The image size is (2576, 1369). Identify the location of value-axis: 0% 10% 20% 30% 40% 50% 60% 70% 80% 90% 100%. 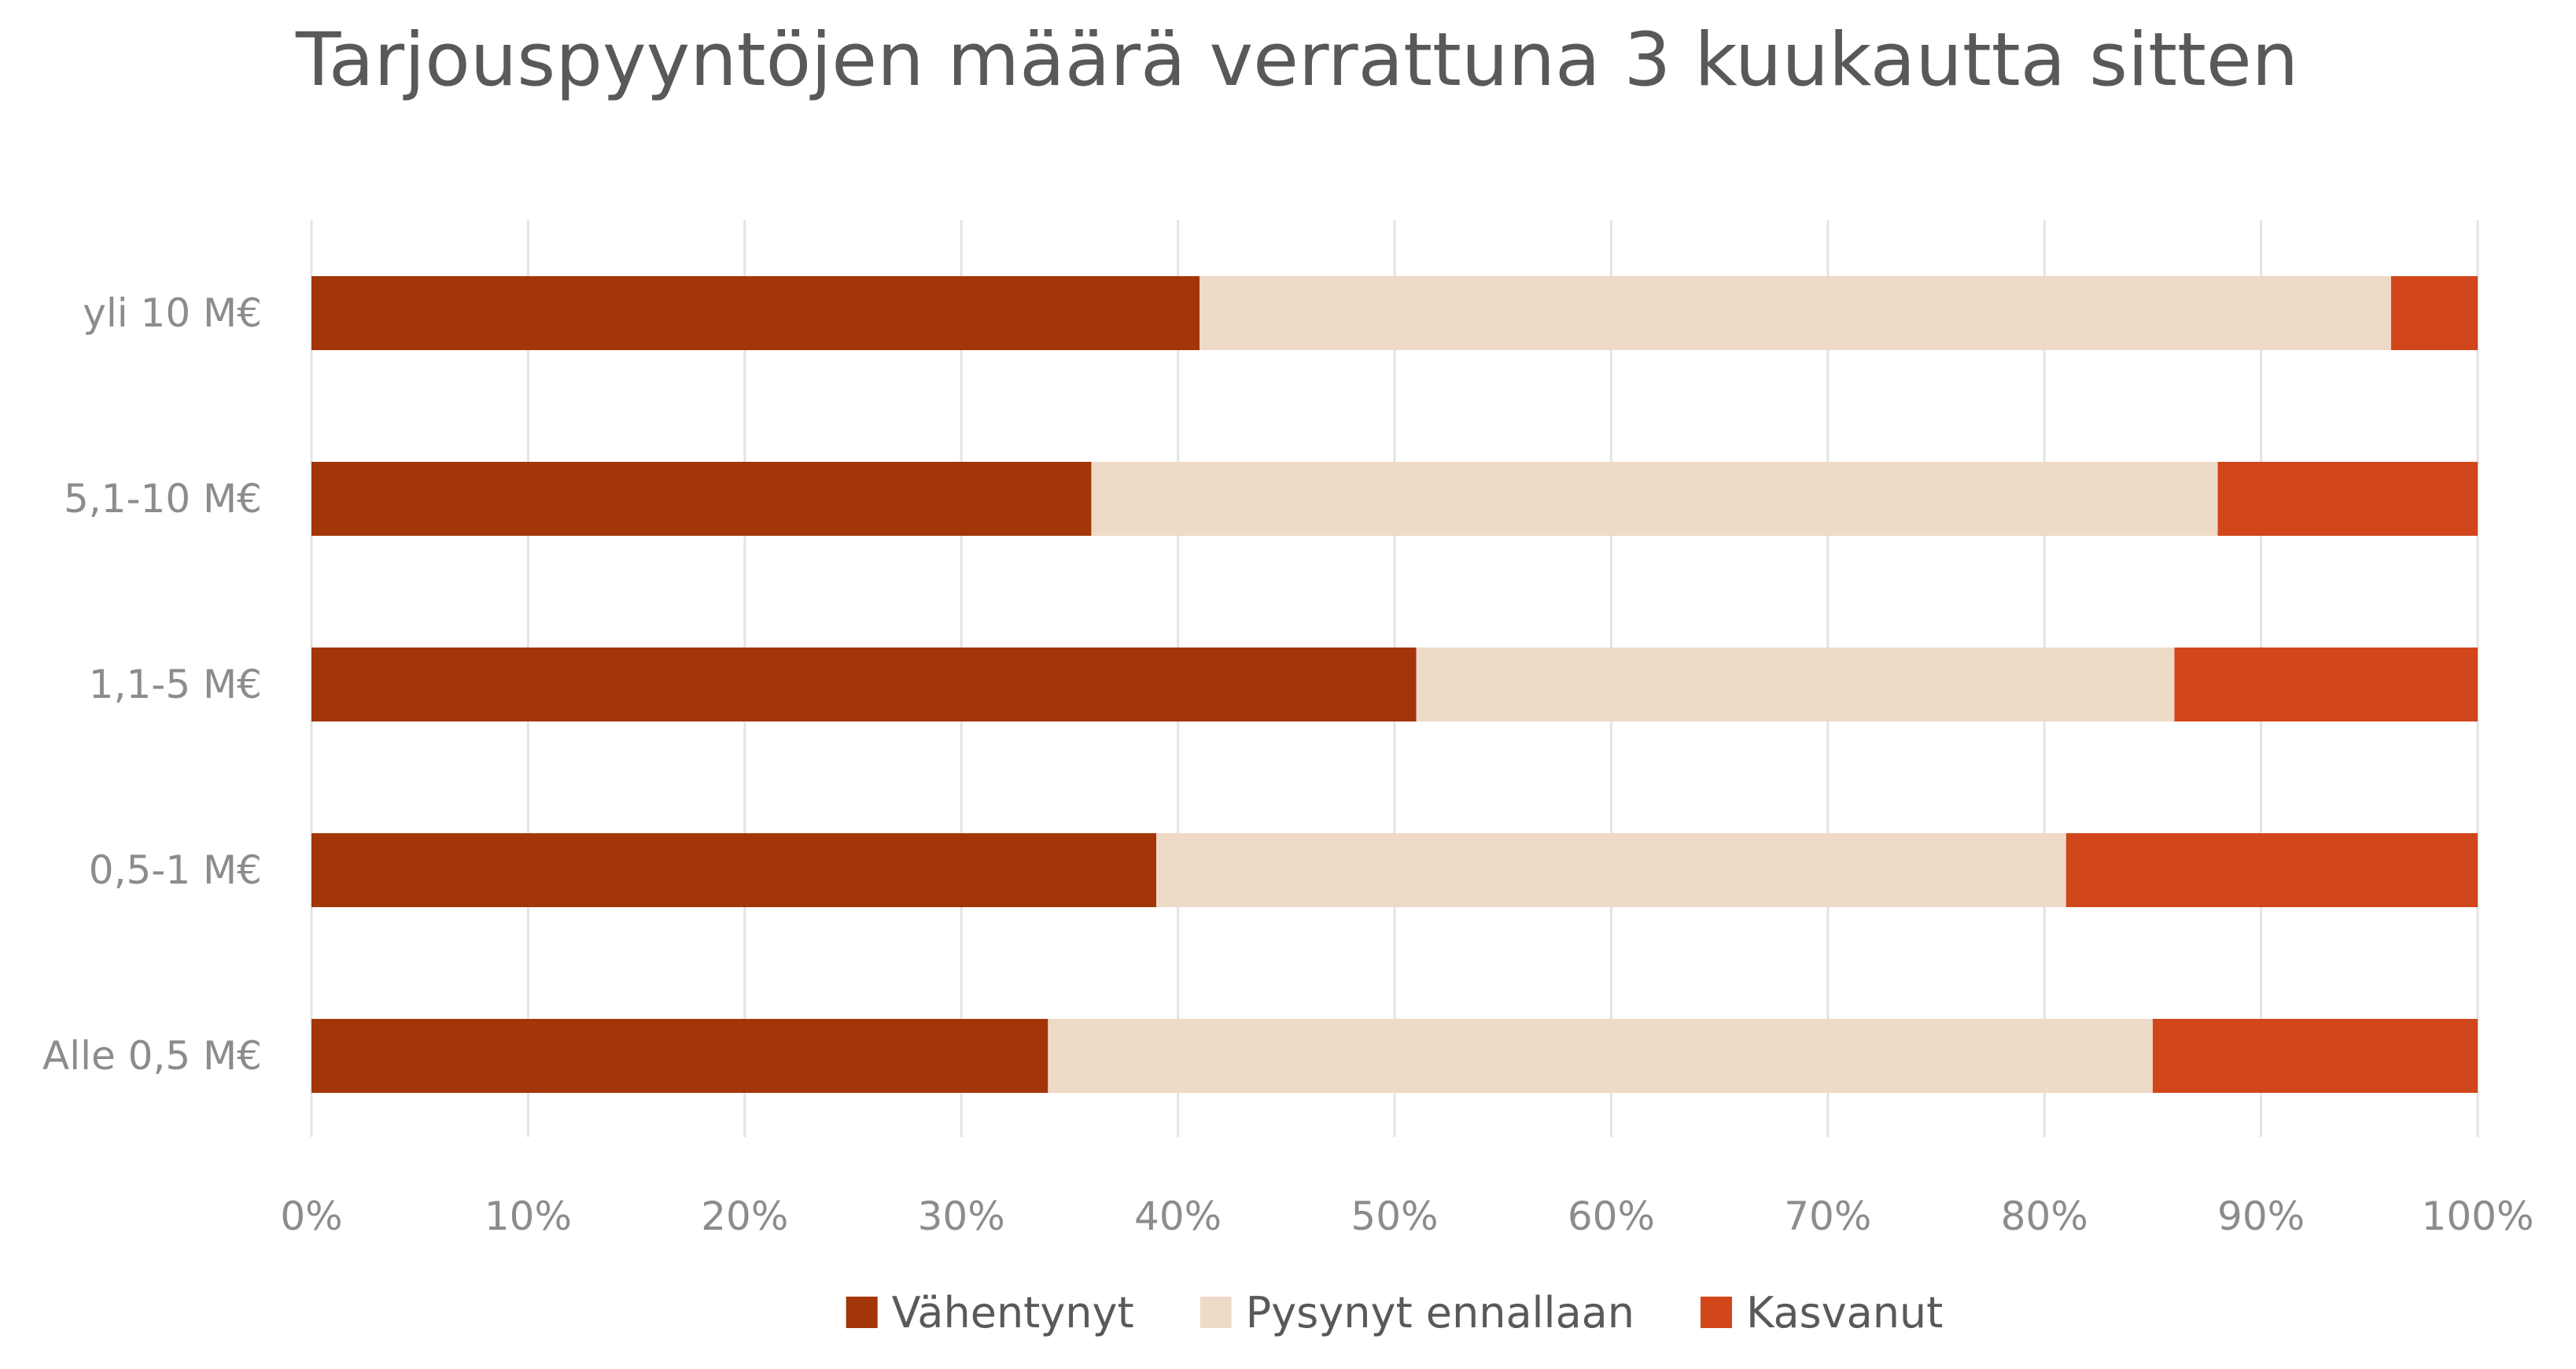
(1407, 1217).